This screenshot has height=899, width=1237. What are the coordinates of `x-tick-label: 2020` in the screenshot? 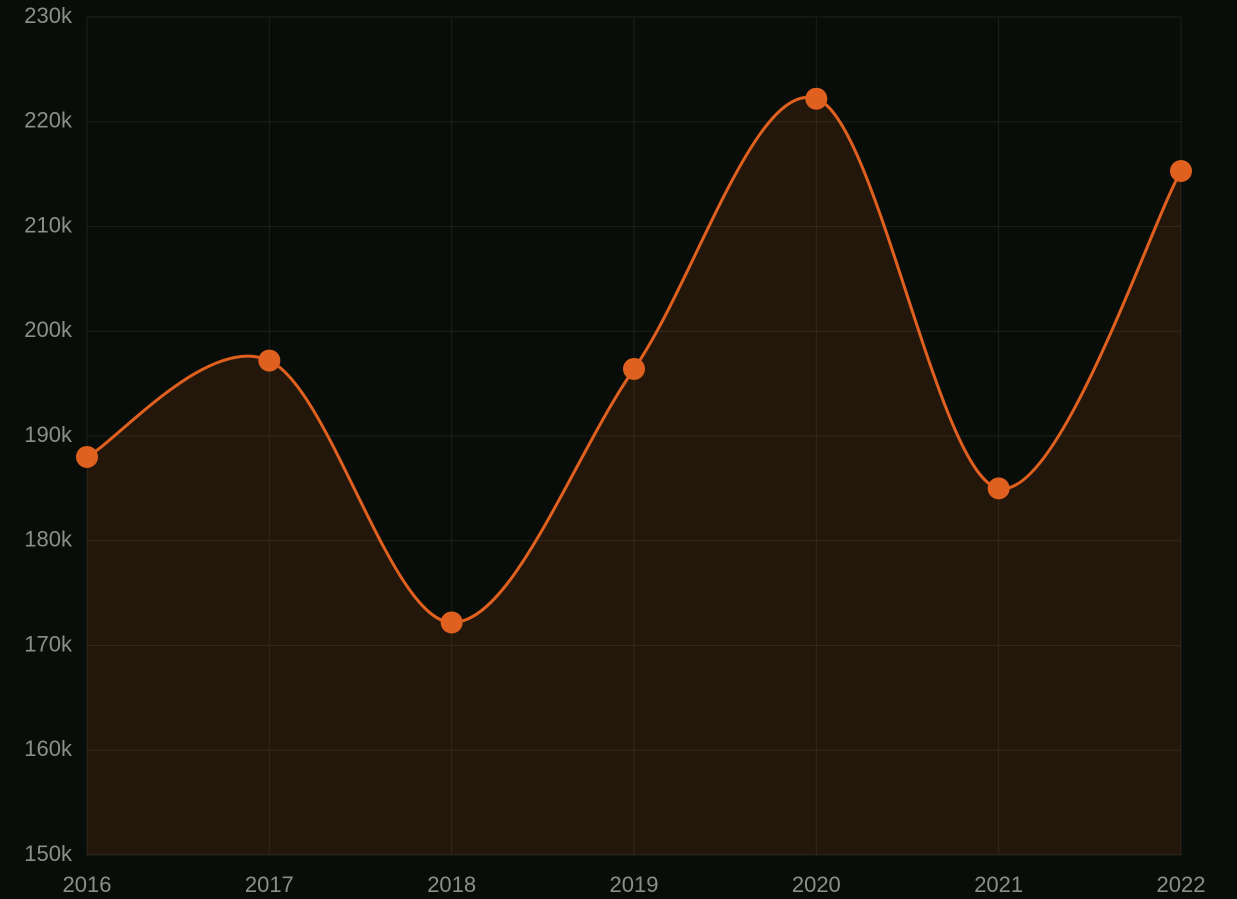 It's located at (816, 884).